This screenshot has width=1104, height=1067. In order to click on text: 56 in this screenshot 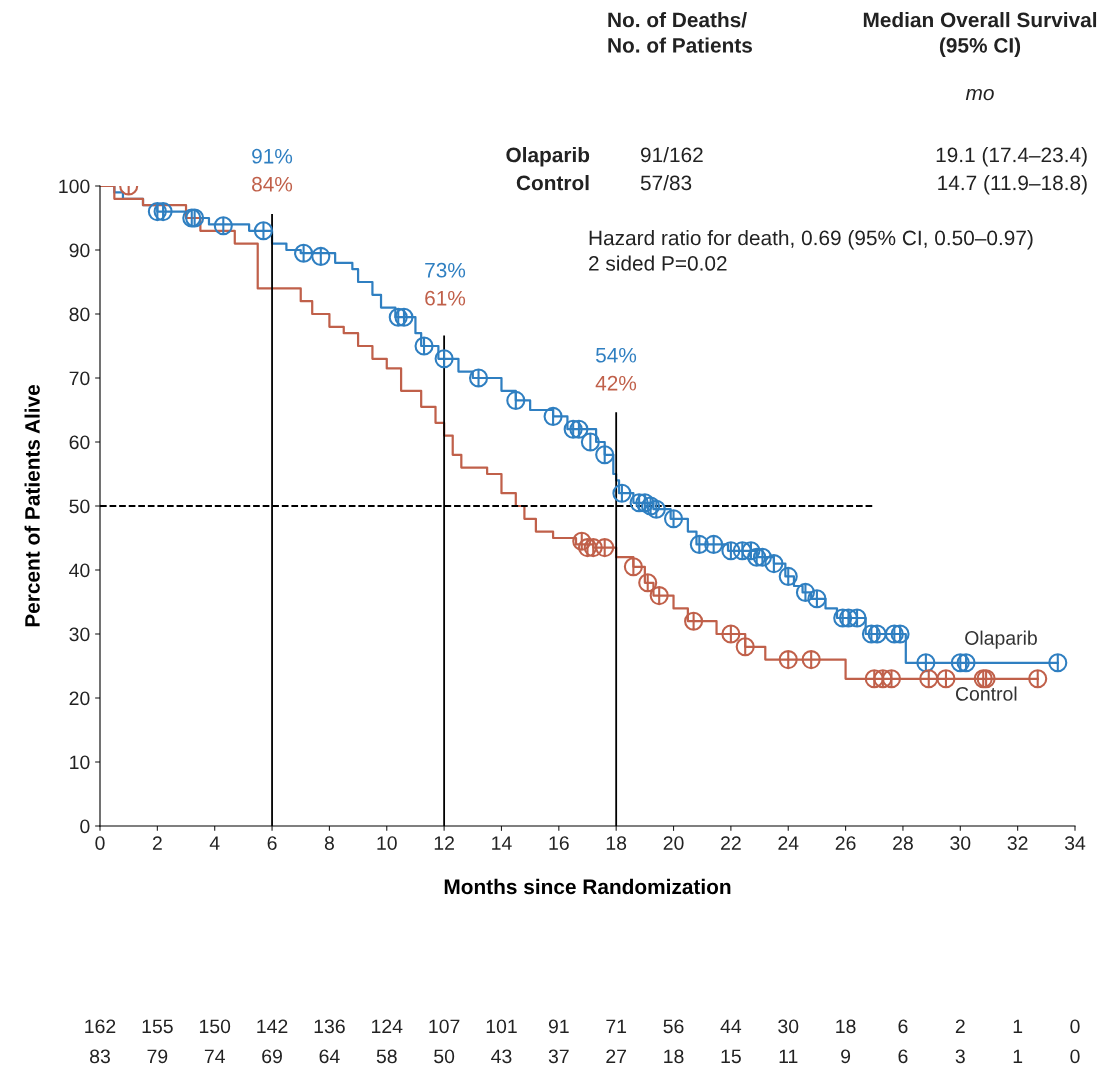, I will do `click(673, 1026)`.